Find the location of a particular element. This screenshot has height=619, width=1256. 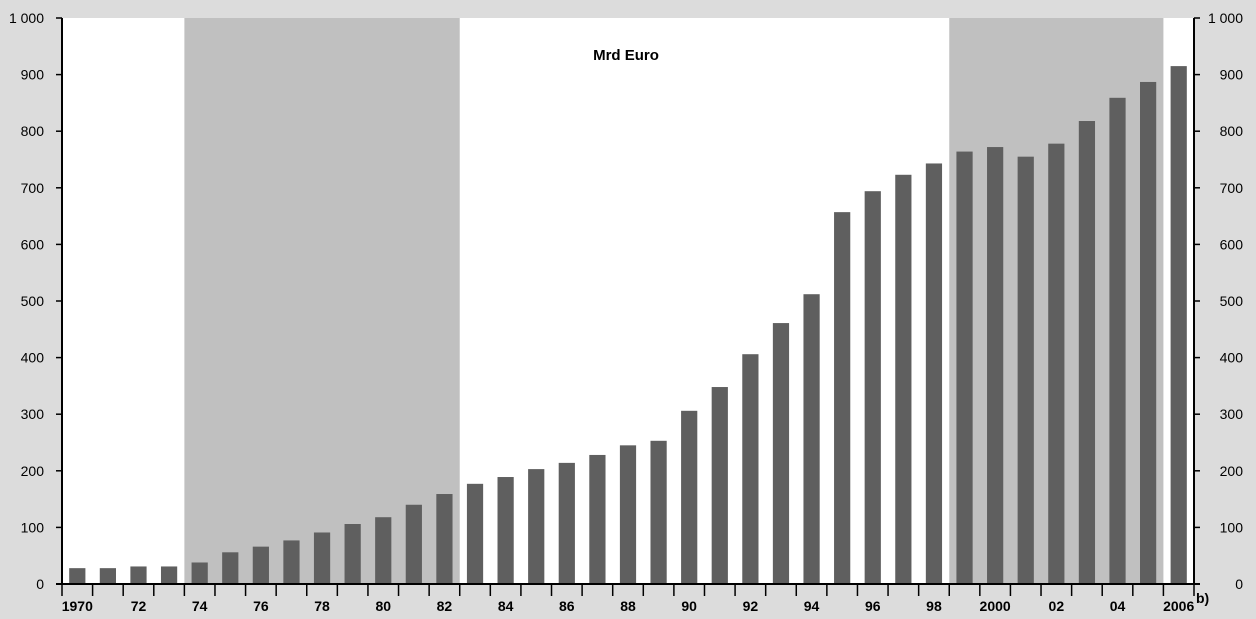

y-tick-label-left: 500 is located at coordinates (33, 301).